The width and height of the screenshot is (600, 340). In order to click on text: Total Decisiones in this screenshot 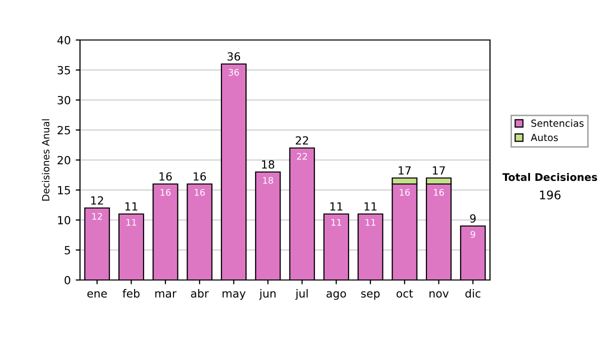, I will do `click(550, 177)`.